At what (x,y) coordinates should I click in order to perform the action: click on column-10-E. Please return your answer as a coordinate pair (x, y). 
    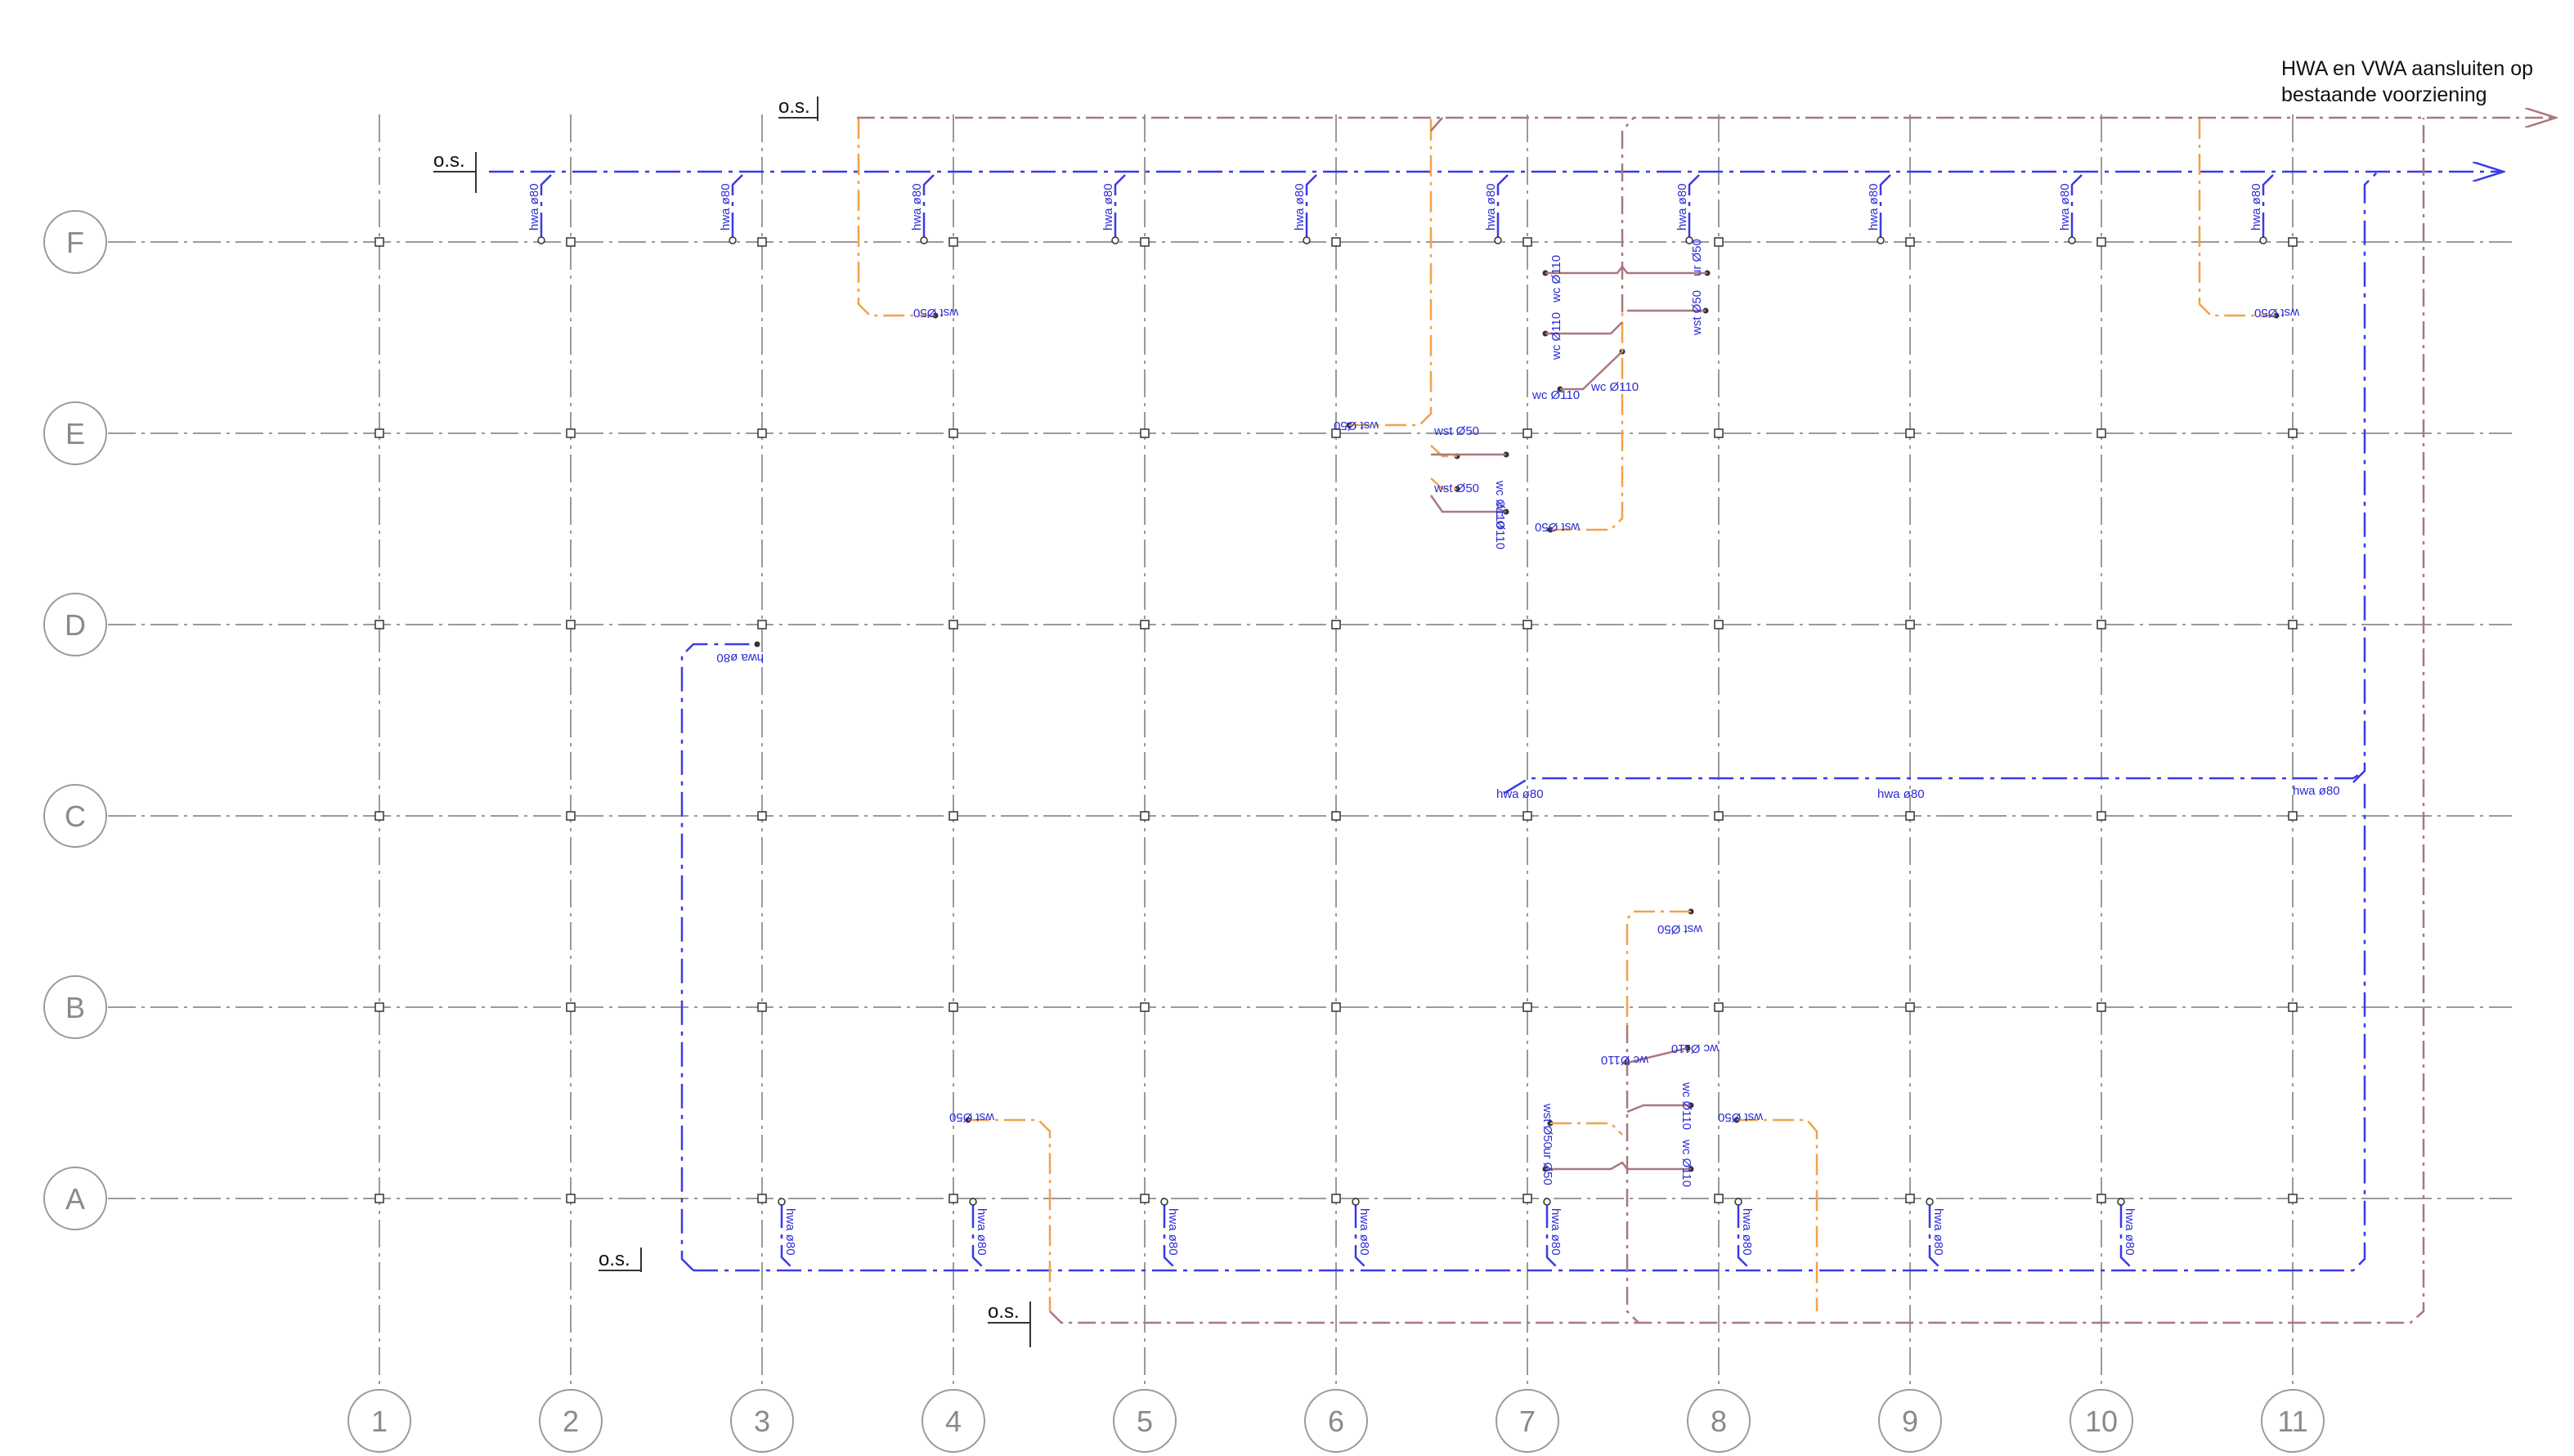
    Looking at the image, I should click on (2101, 433).